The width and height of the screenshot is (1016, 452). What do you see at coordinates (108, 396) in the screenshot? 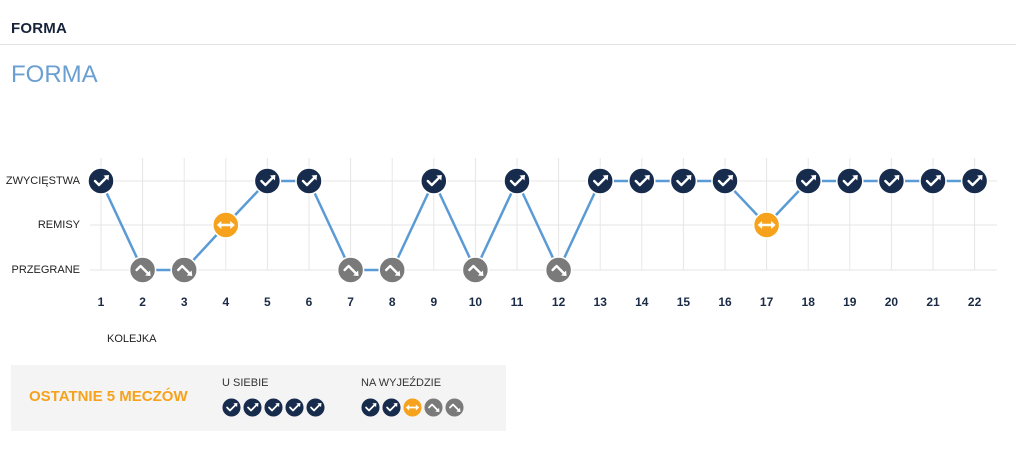
I see `last-five-title: OSTATNIE 5 MECZÓW` at bounding box center [108, 396].